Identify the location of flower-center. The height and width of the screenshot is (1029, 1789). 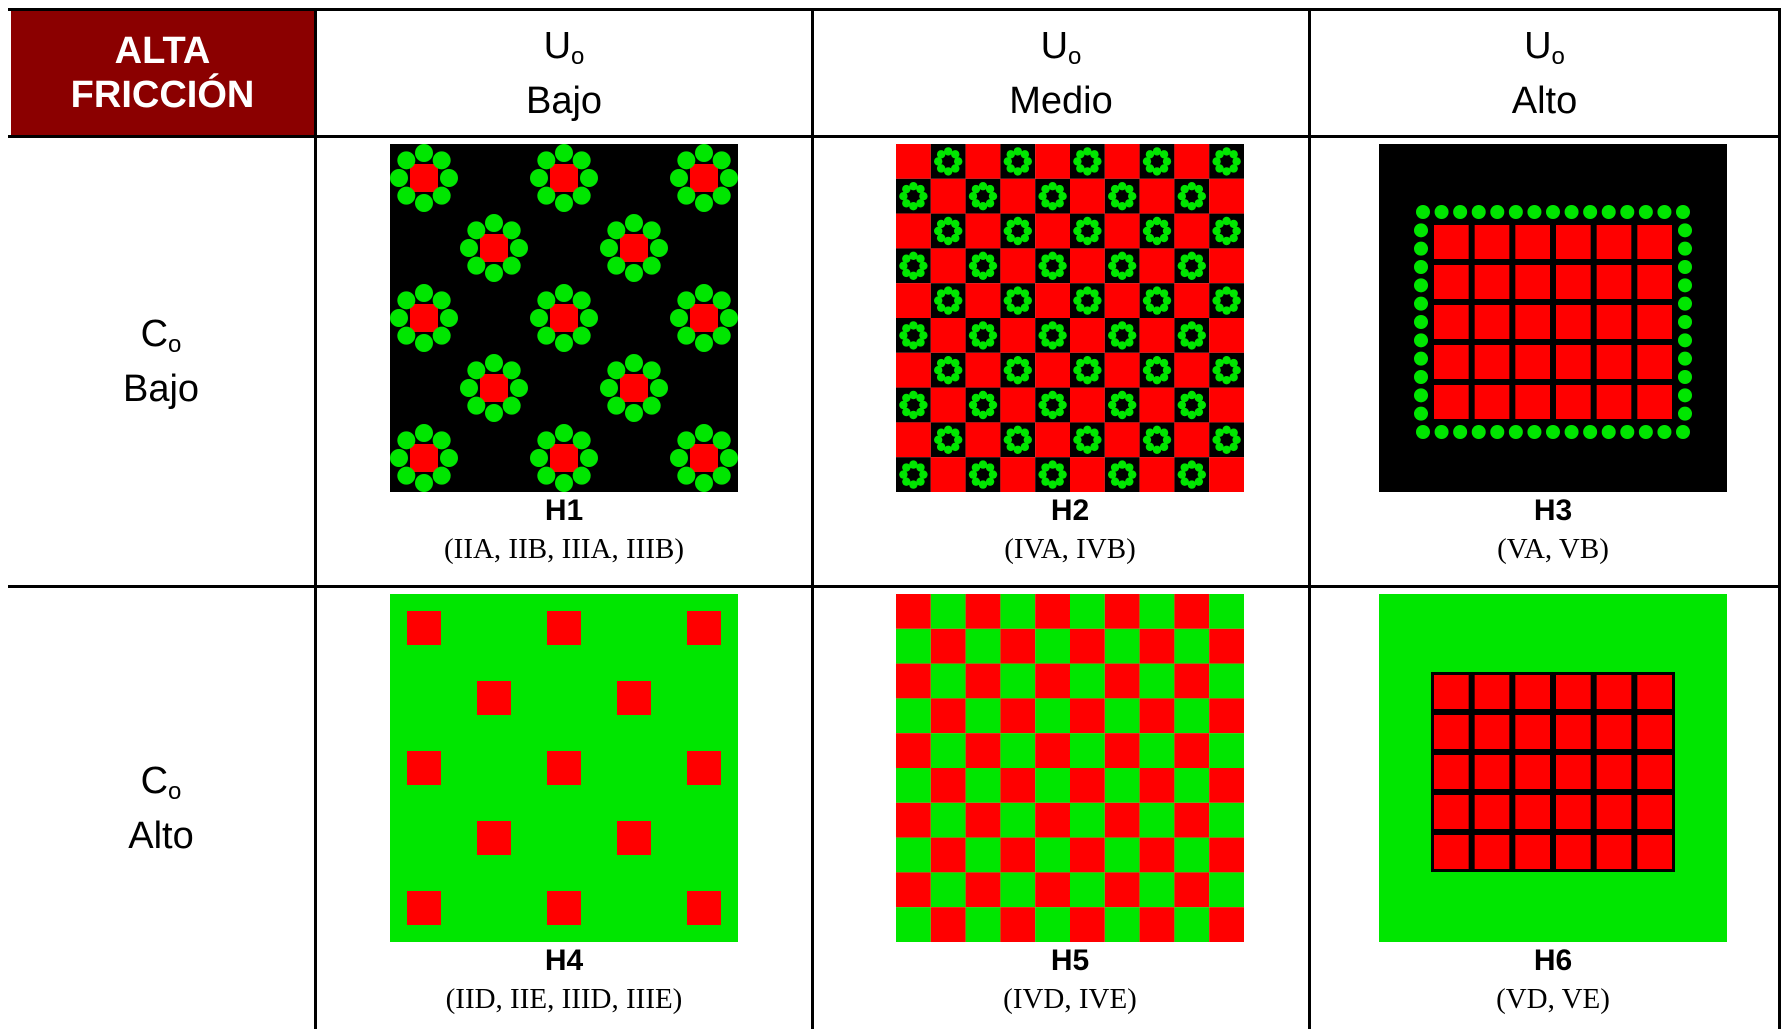
(564, 318).